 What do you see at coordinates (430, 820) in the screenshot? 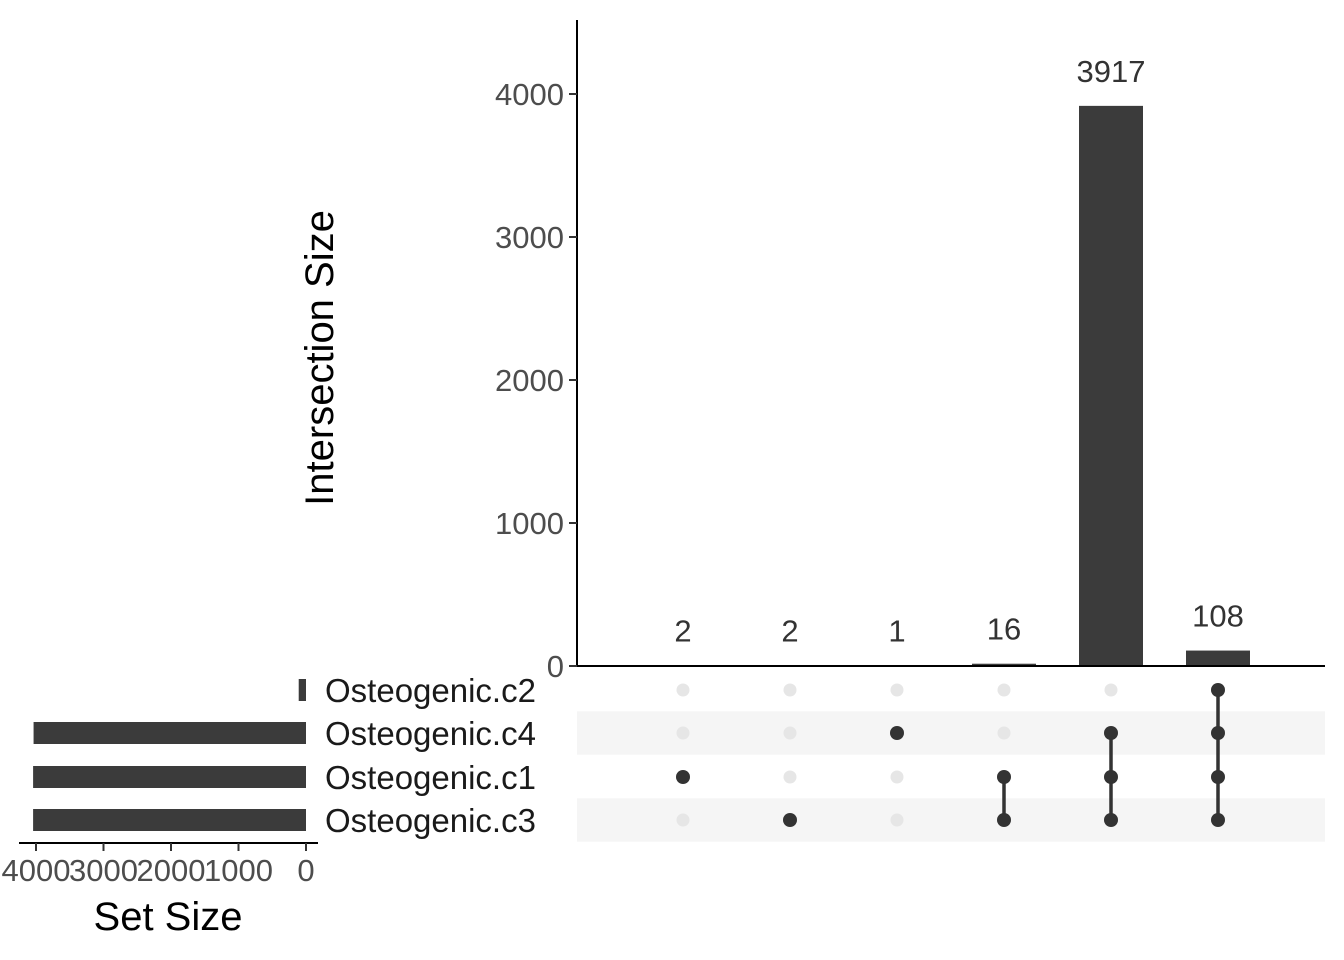
I see `set-label: Osteogenic.c3` at bounding box center [430, 820].